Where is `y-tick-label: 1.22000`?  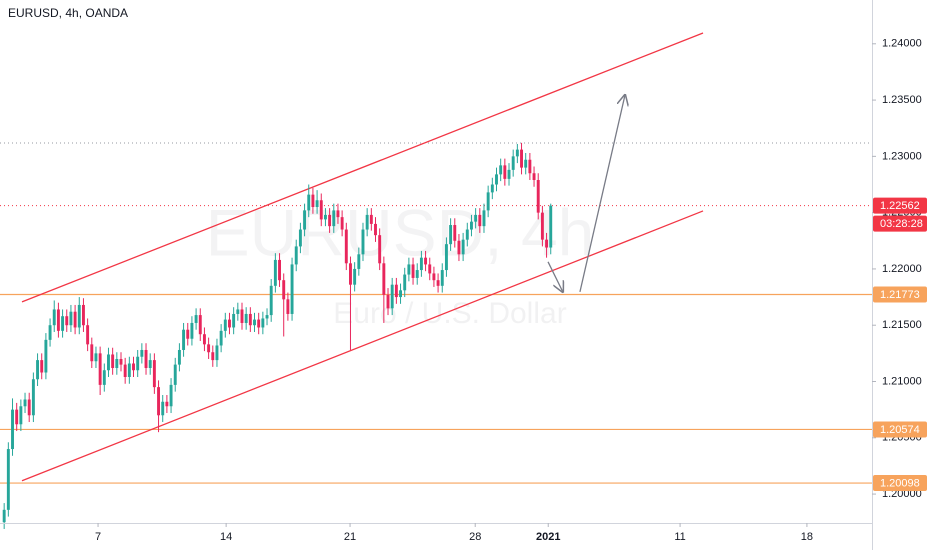 y-tick-label: 1.22000 is located at coordinates (902, 269).